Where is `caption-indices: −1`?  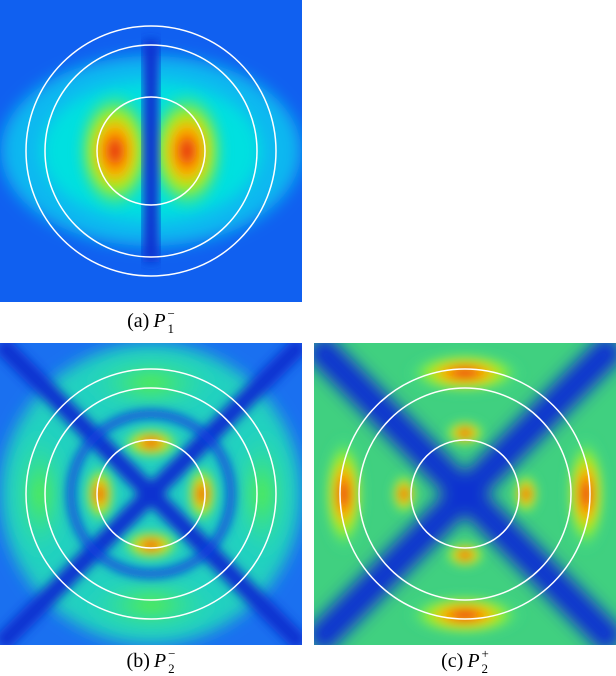
caption-indices: −1 is located at coordinates (171, 321).